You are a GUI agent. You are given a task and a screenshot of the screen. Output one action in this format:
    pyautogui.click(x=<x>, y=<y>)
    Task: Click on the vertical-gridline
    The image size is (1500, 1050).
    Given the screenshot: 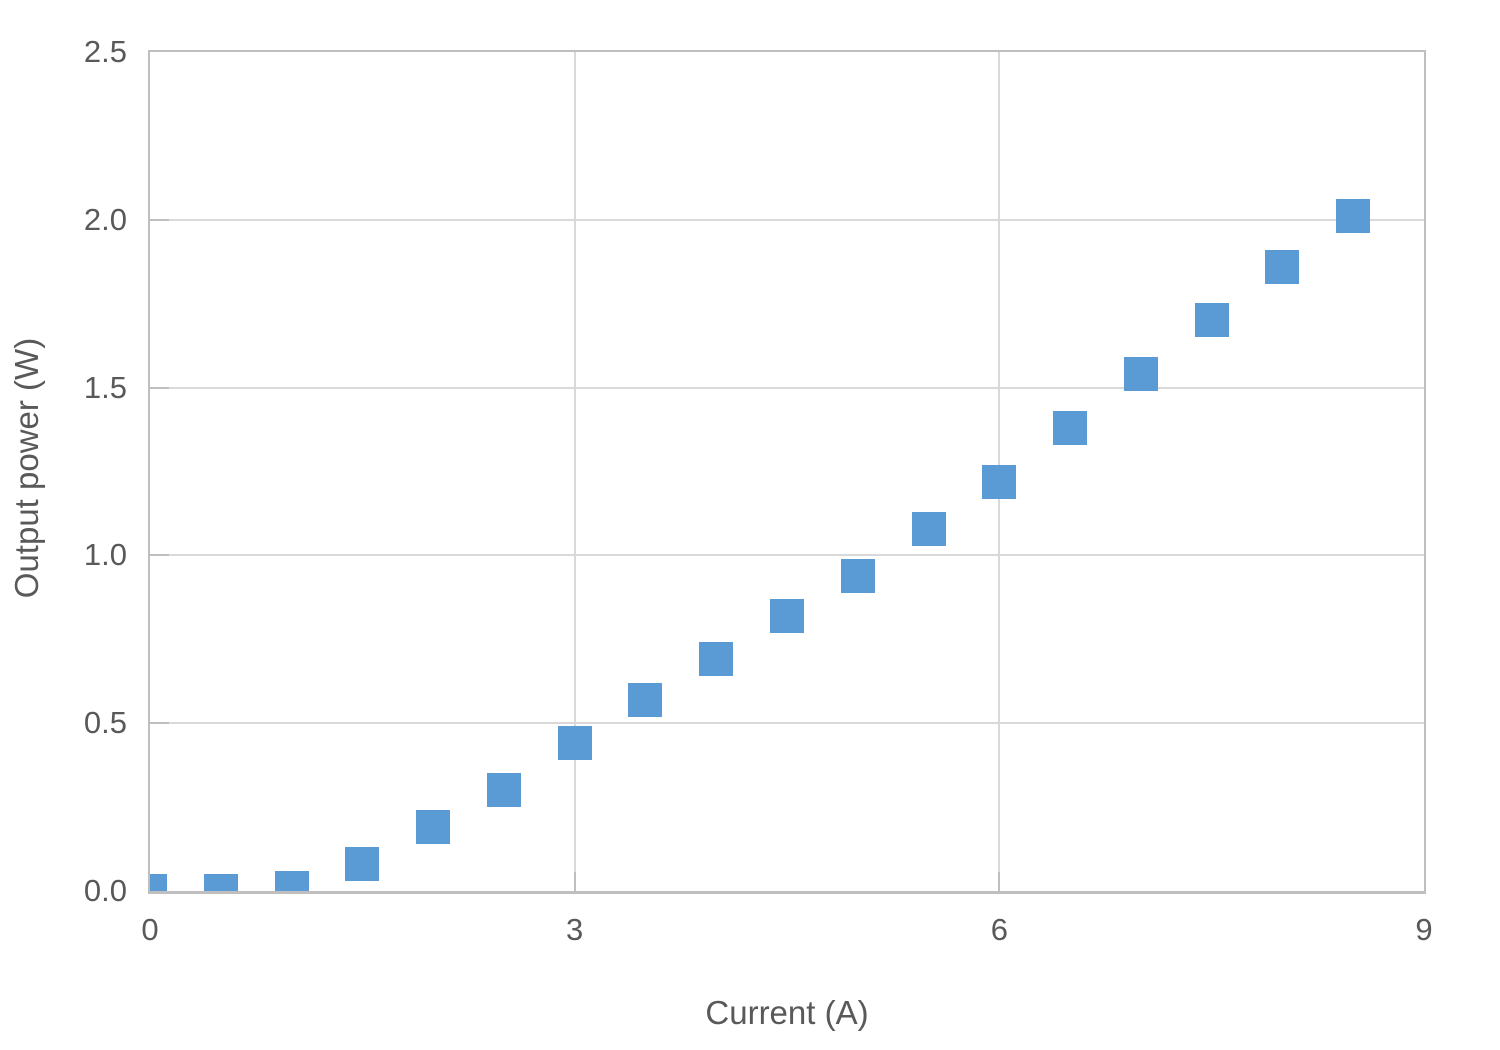 What is the action you would take?
    pyautogui.click(x=574, y=471)
    